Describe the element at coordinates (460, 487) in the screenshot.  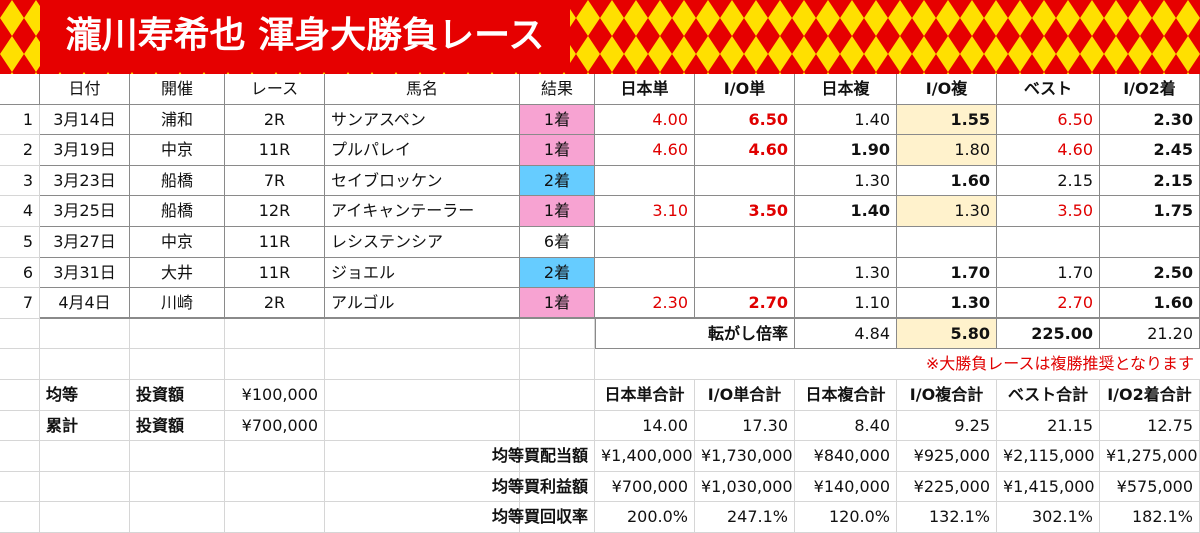
I see `totals-row-label: 均等買利益額` at that location.